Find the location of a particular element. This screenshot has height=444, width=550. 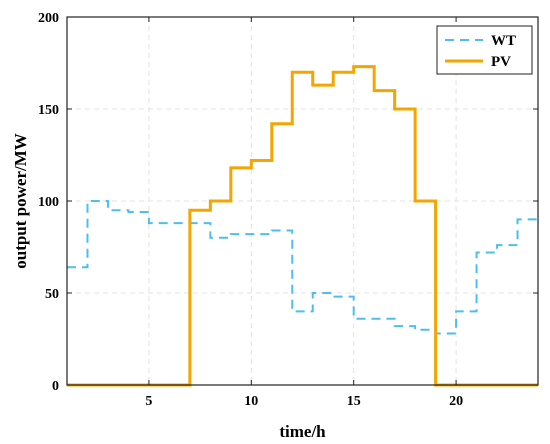

x-tick-label: 20 is located at coordinates (456, 401).